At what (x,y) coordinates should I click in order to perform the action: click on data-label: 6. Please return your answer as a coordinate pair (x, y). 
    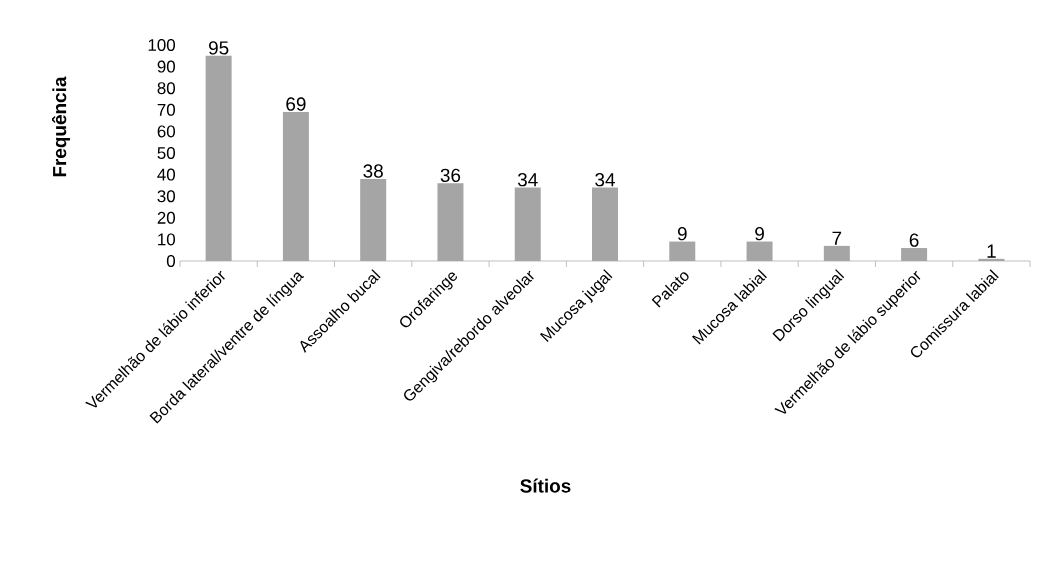
    Looking at the image, I should click on (914, 240).